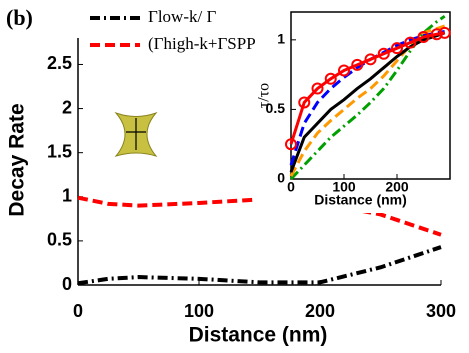 This screenshot has height=353, width=469. Describe the element at coordinates (264, 95) in the screenshot. I see `y-axis-label: τ/τo` at that location.